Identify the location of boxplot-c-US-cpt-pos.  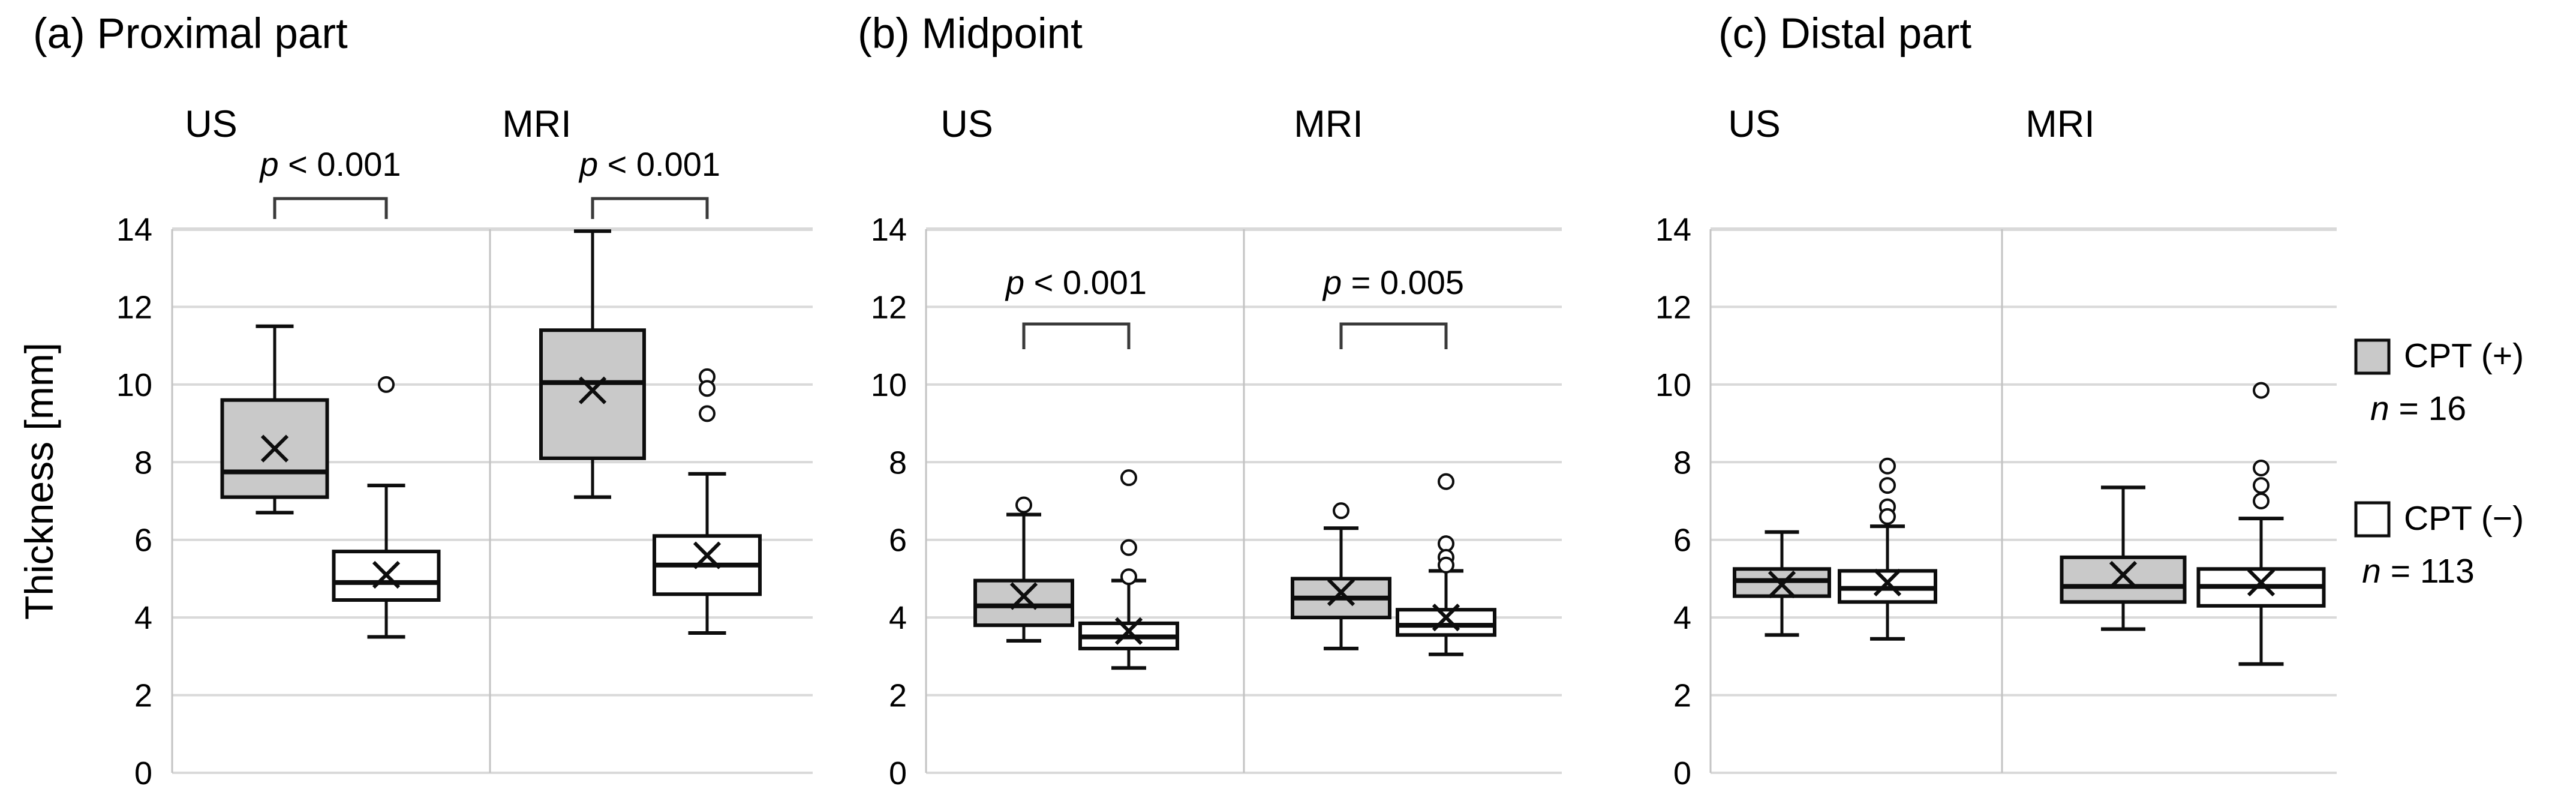
(1782, 583).